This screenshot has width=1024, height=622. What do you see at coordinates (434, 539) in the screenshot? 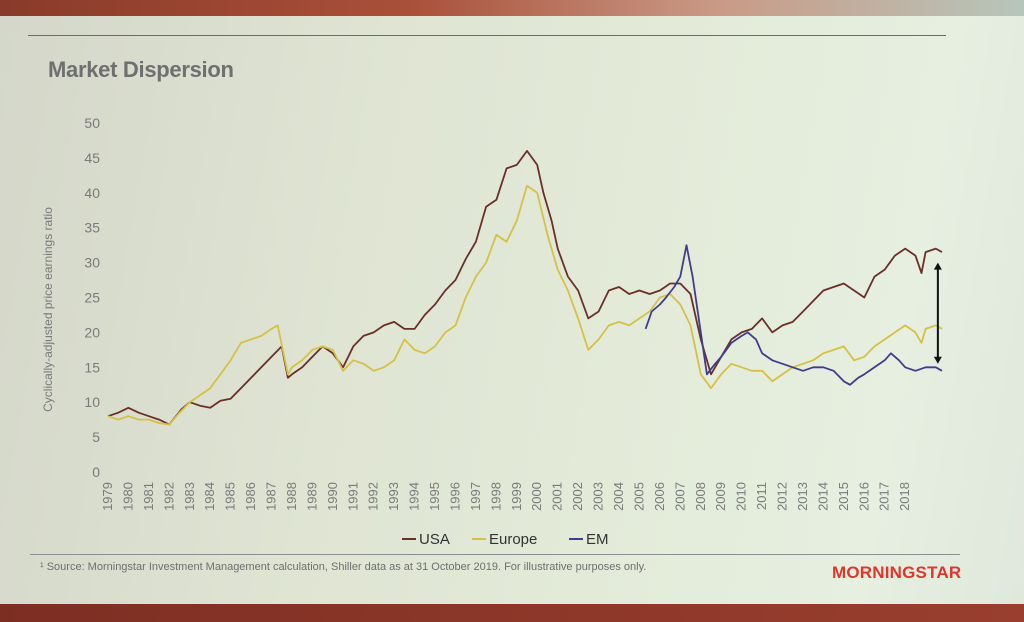
I see `legend-label-usa: USA` at bounding box center [434, 539].